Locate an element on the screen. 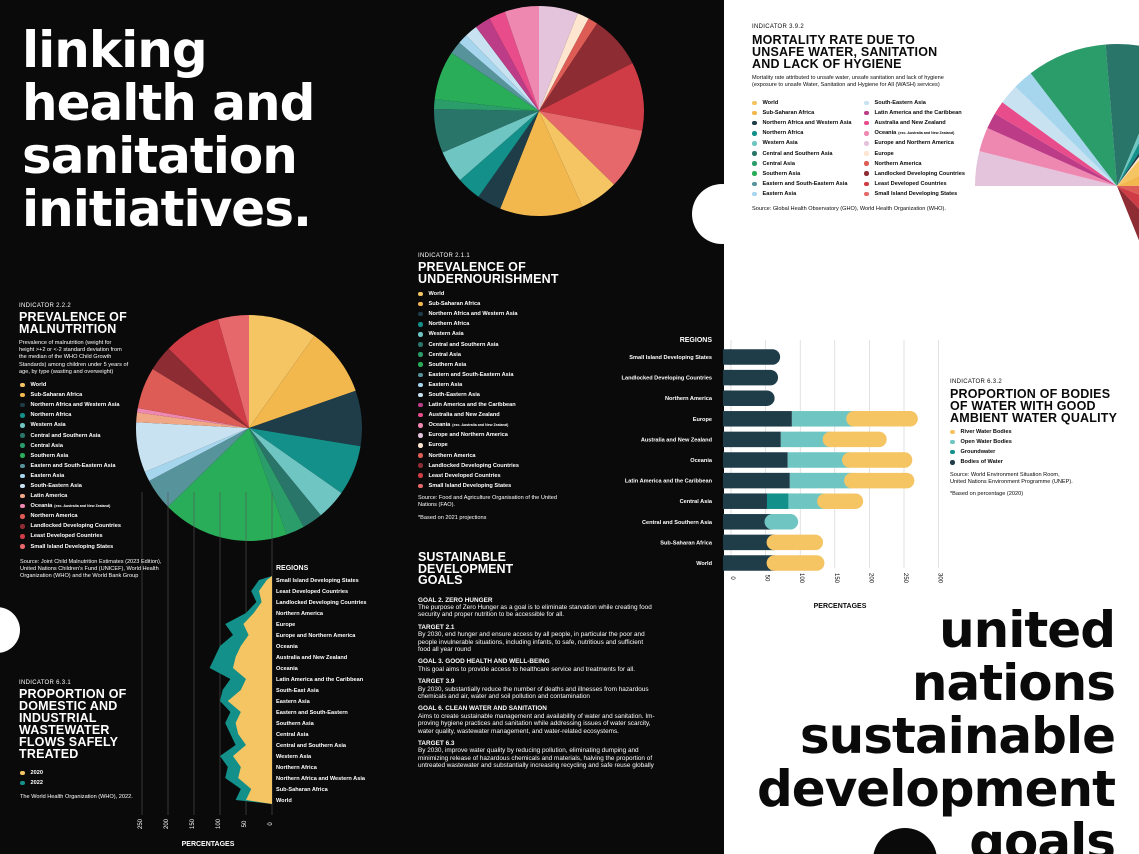 The image size is (1139, 854). legend-item: Small Island Developing States is located at coordinates (914, 194).